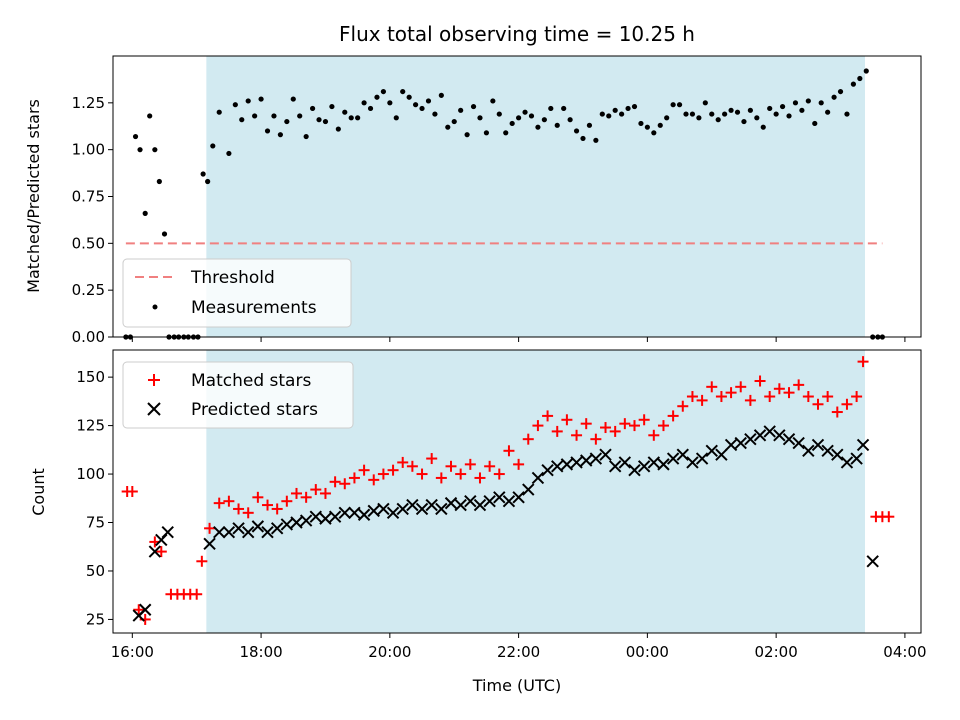 The image size is (960, 720). Describe the element at coordinates (232, 278) in the screenshot. I see `threshold-legend-label: Threshold` at that location.